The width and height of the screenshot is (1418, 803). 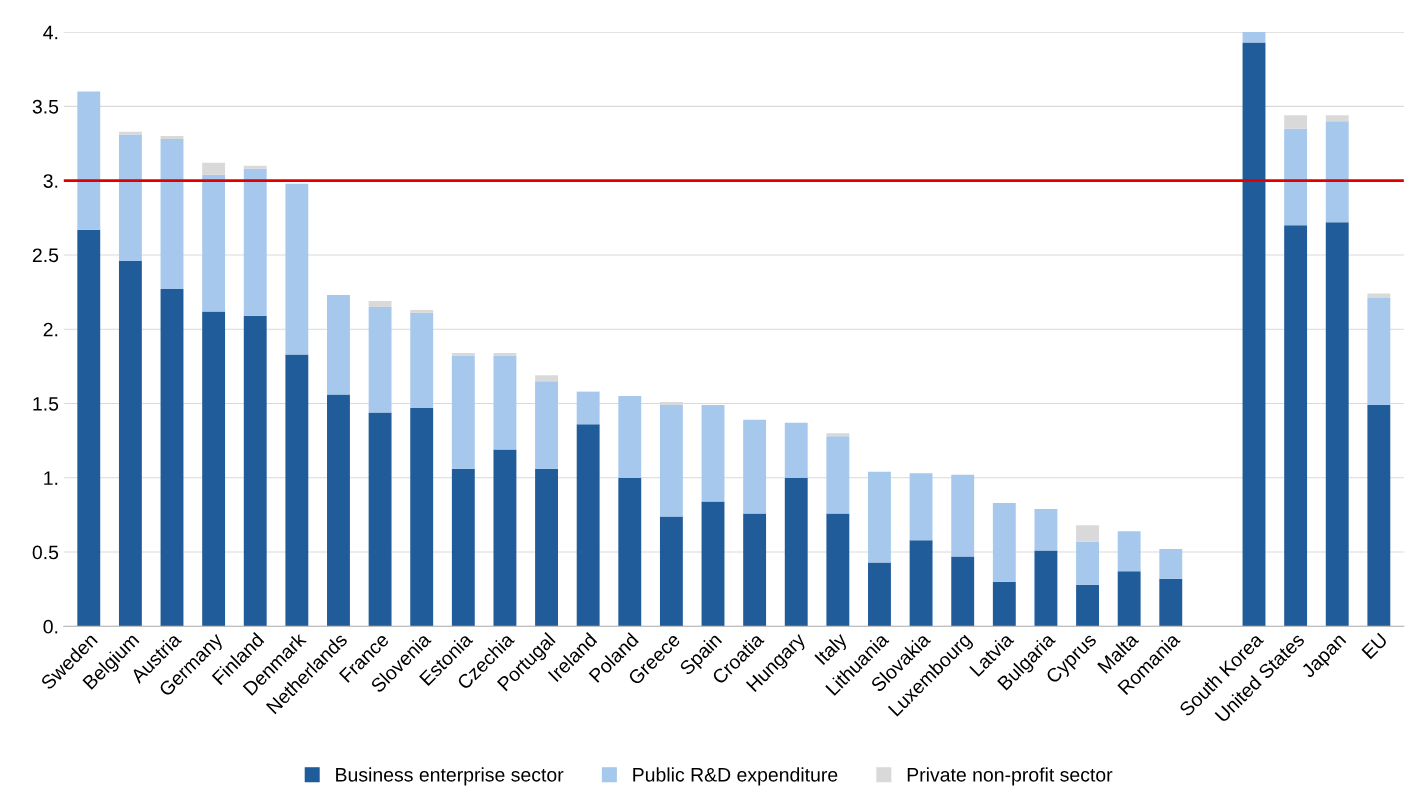 What do you see at coordinates (1374, 646) in the screenshot?
I see `x-tick-label: EU` at bounding box center [1374, 646].